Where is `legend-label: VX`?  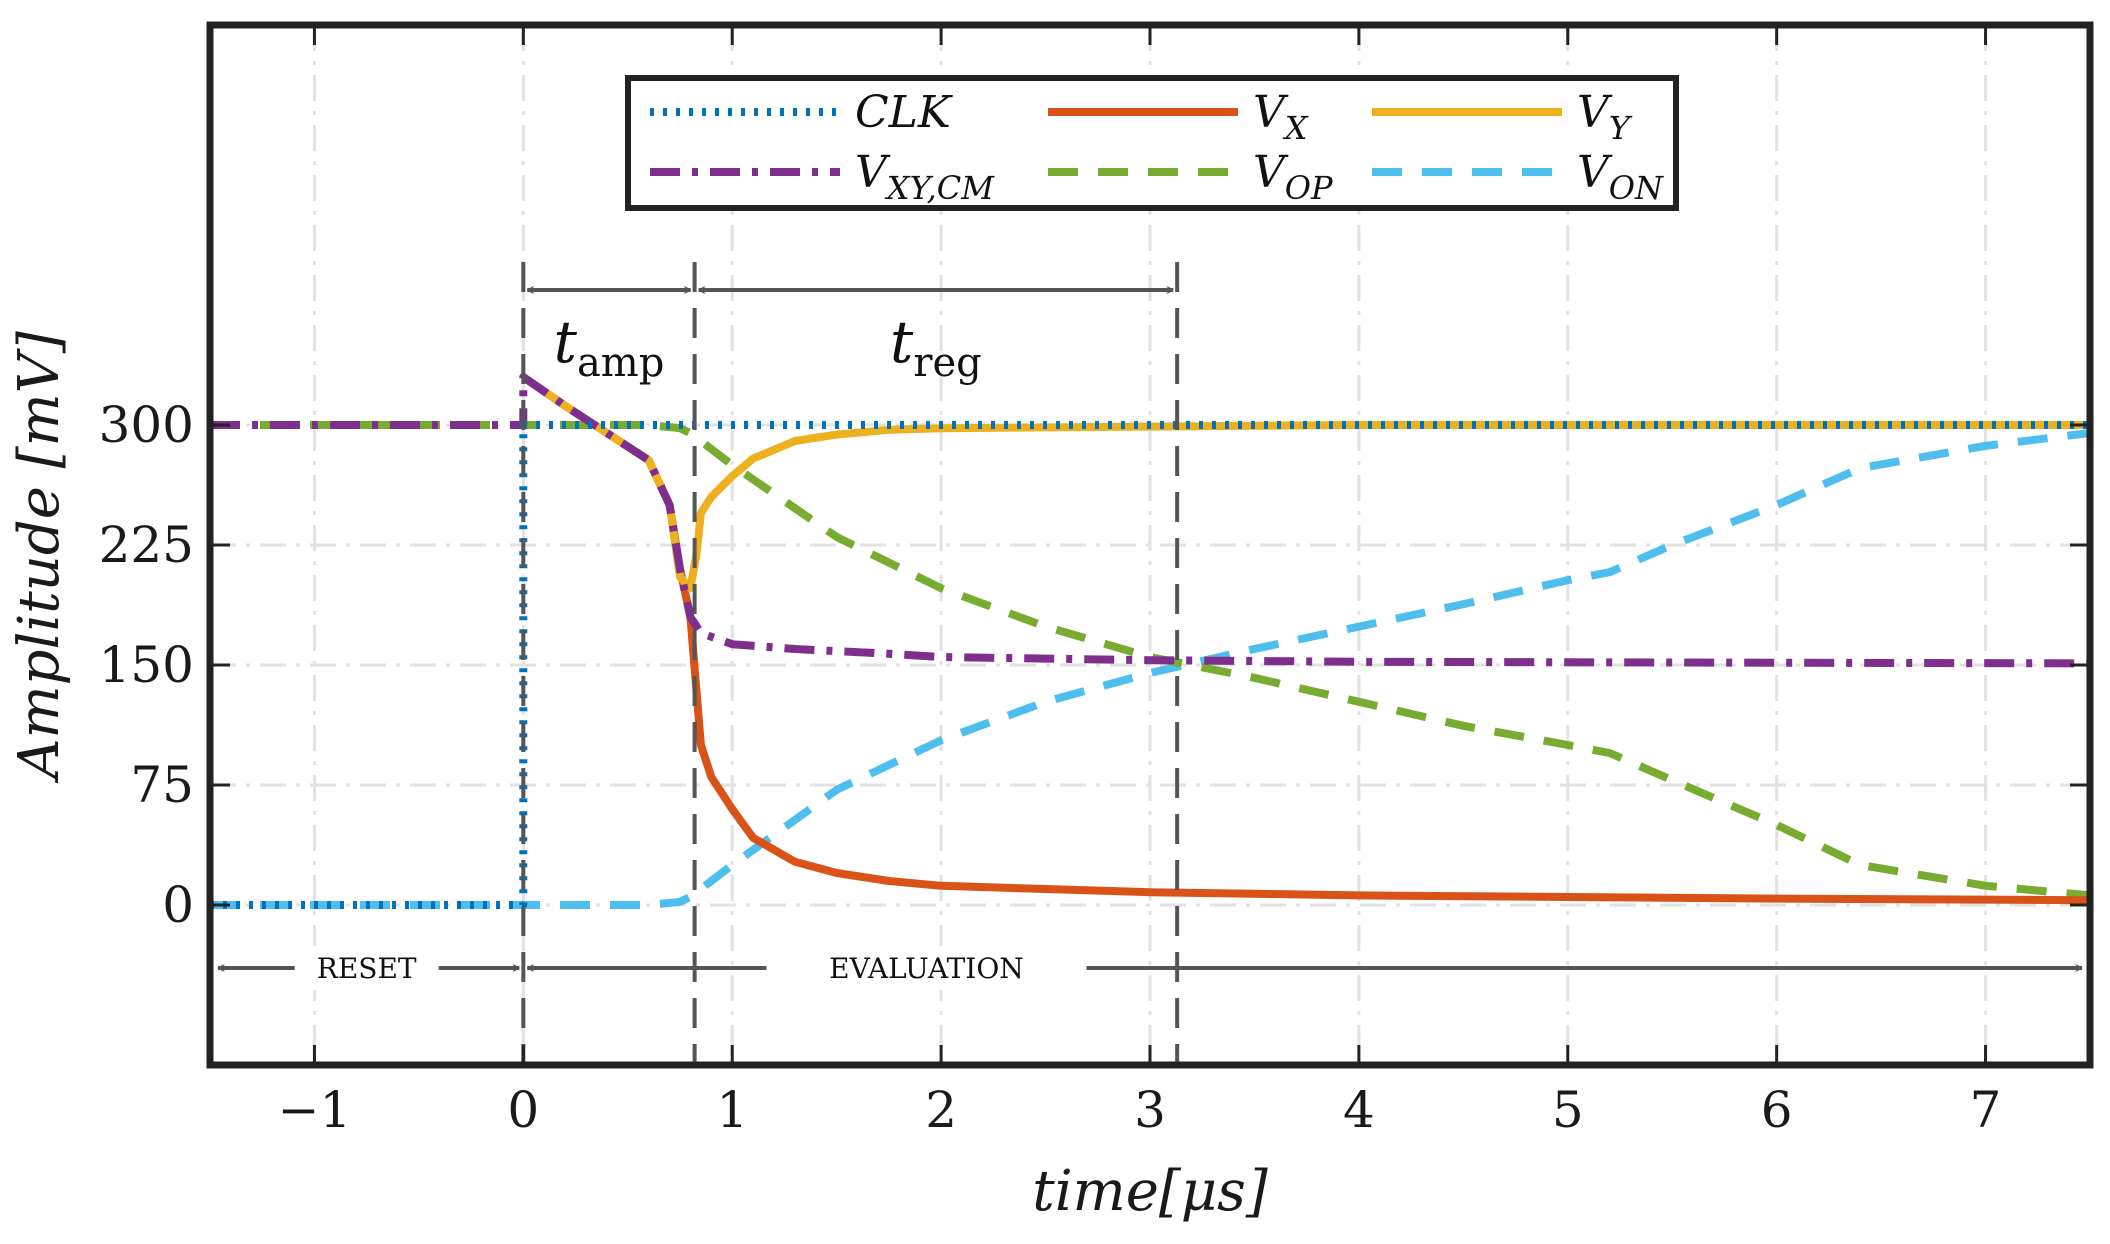
legend-label: VX is located at coordinates (1281, 117).